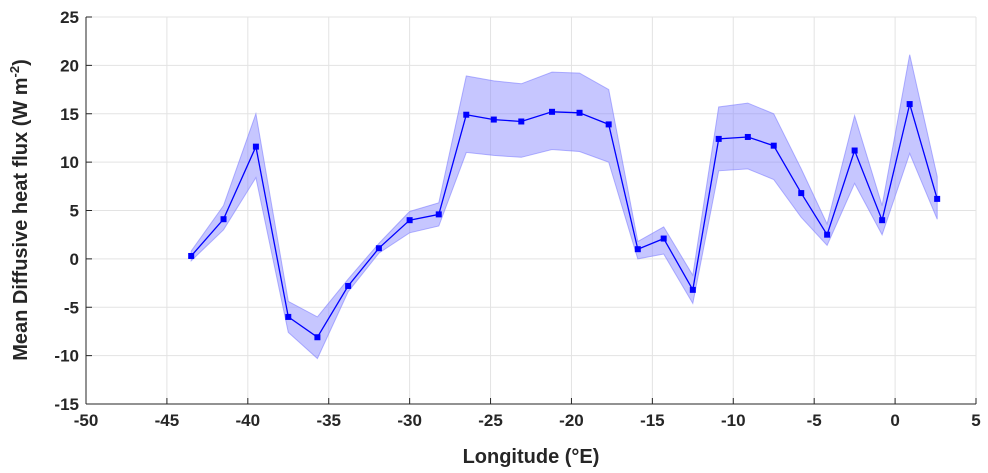  What do you see at coordinates (814, 420) in the screenshot?
I see `x-tick-label: -5` at bounding box center [814, 420].